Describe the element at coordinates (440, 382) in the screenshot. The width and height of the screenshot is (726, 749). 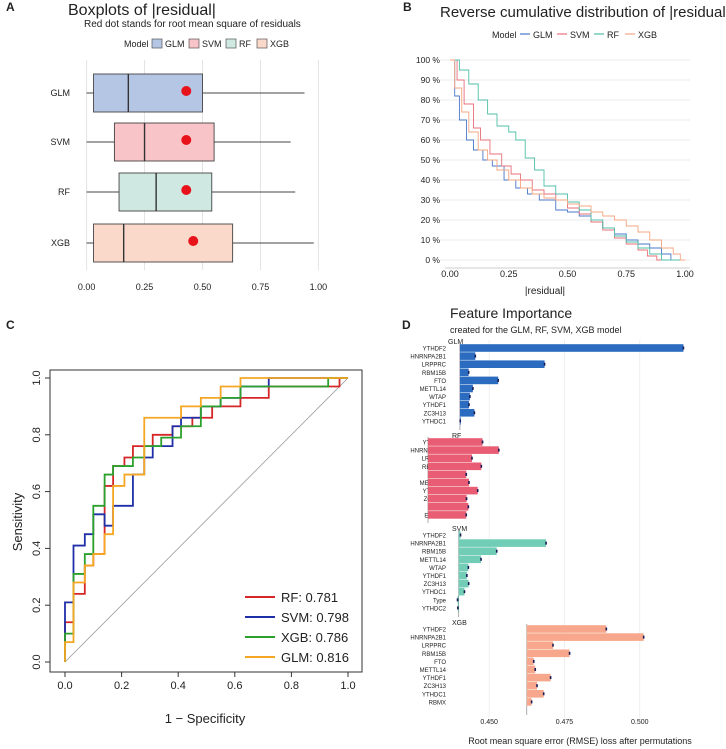
I see `importance-feature-label: FTO` at that location.